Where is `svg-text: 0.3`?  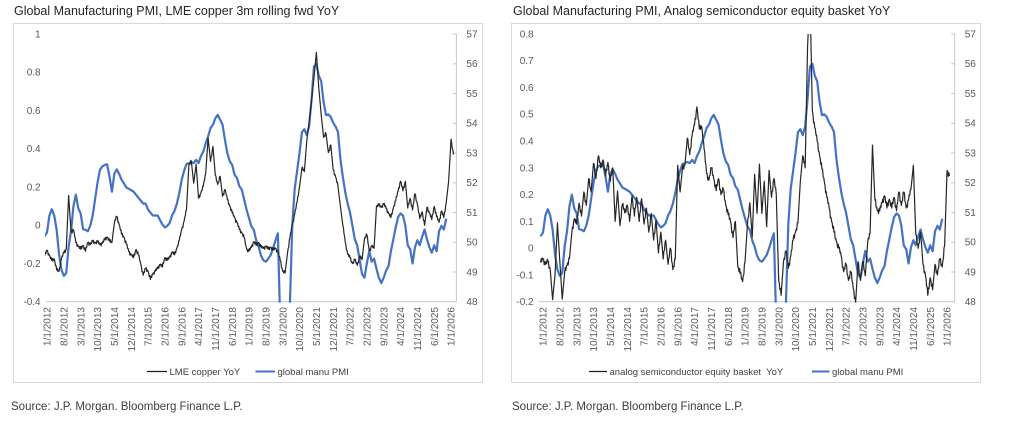
svg-text: 0.3 is located at coordinates (527, 168).